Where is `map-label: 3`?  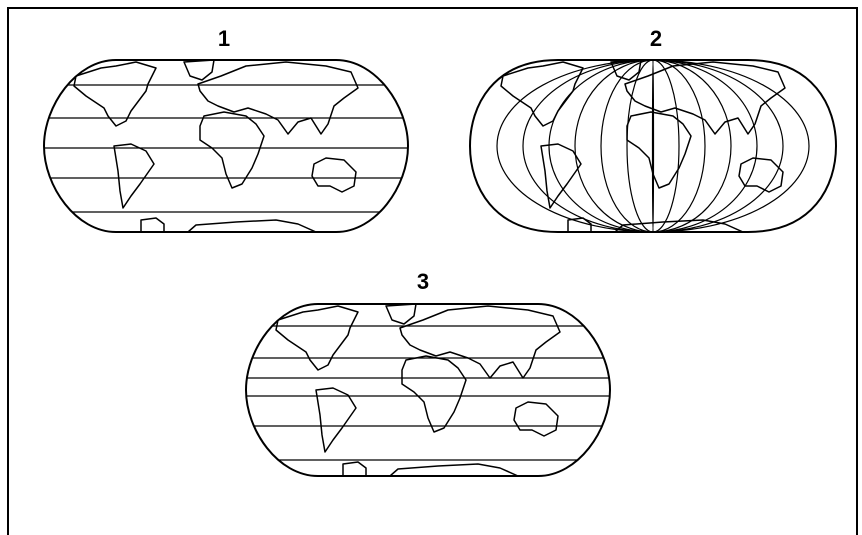 map-label: 3 is located at coordinates (423, 281).